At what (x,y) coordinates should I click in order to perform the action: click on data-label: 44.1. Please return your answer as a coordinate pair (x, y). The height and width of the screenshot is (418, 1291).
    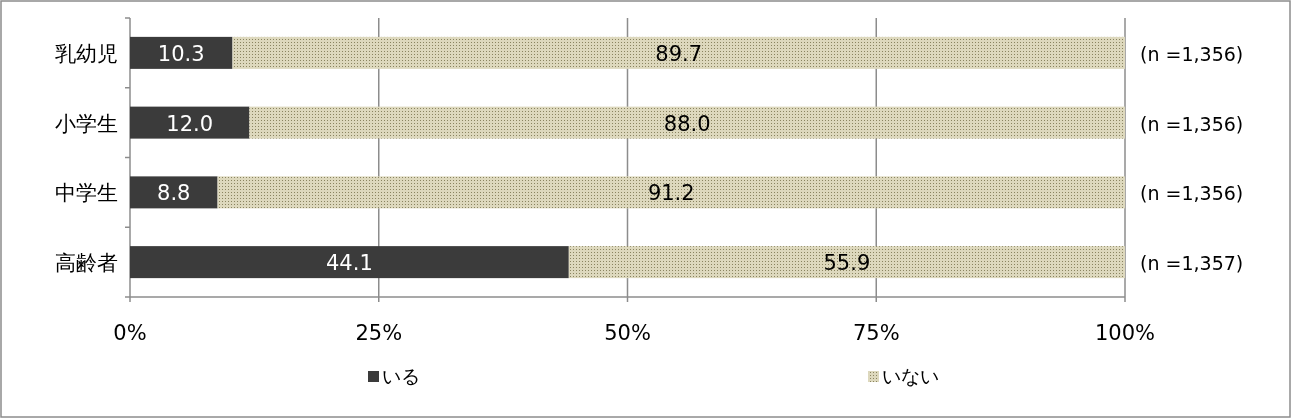
    Looking at the image, I should click on (349, 263).